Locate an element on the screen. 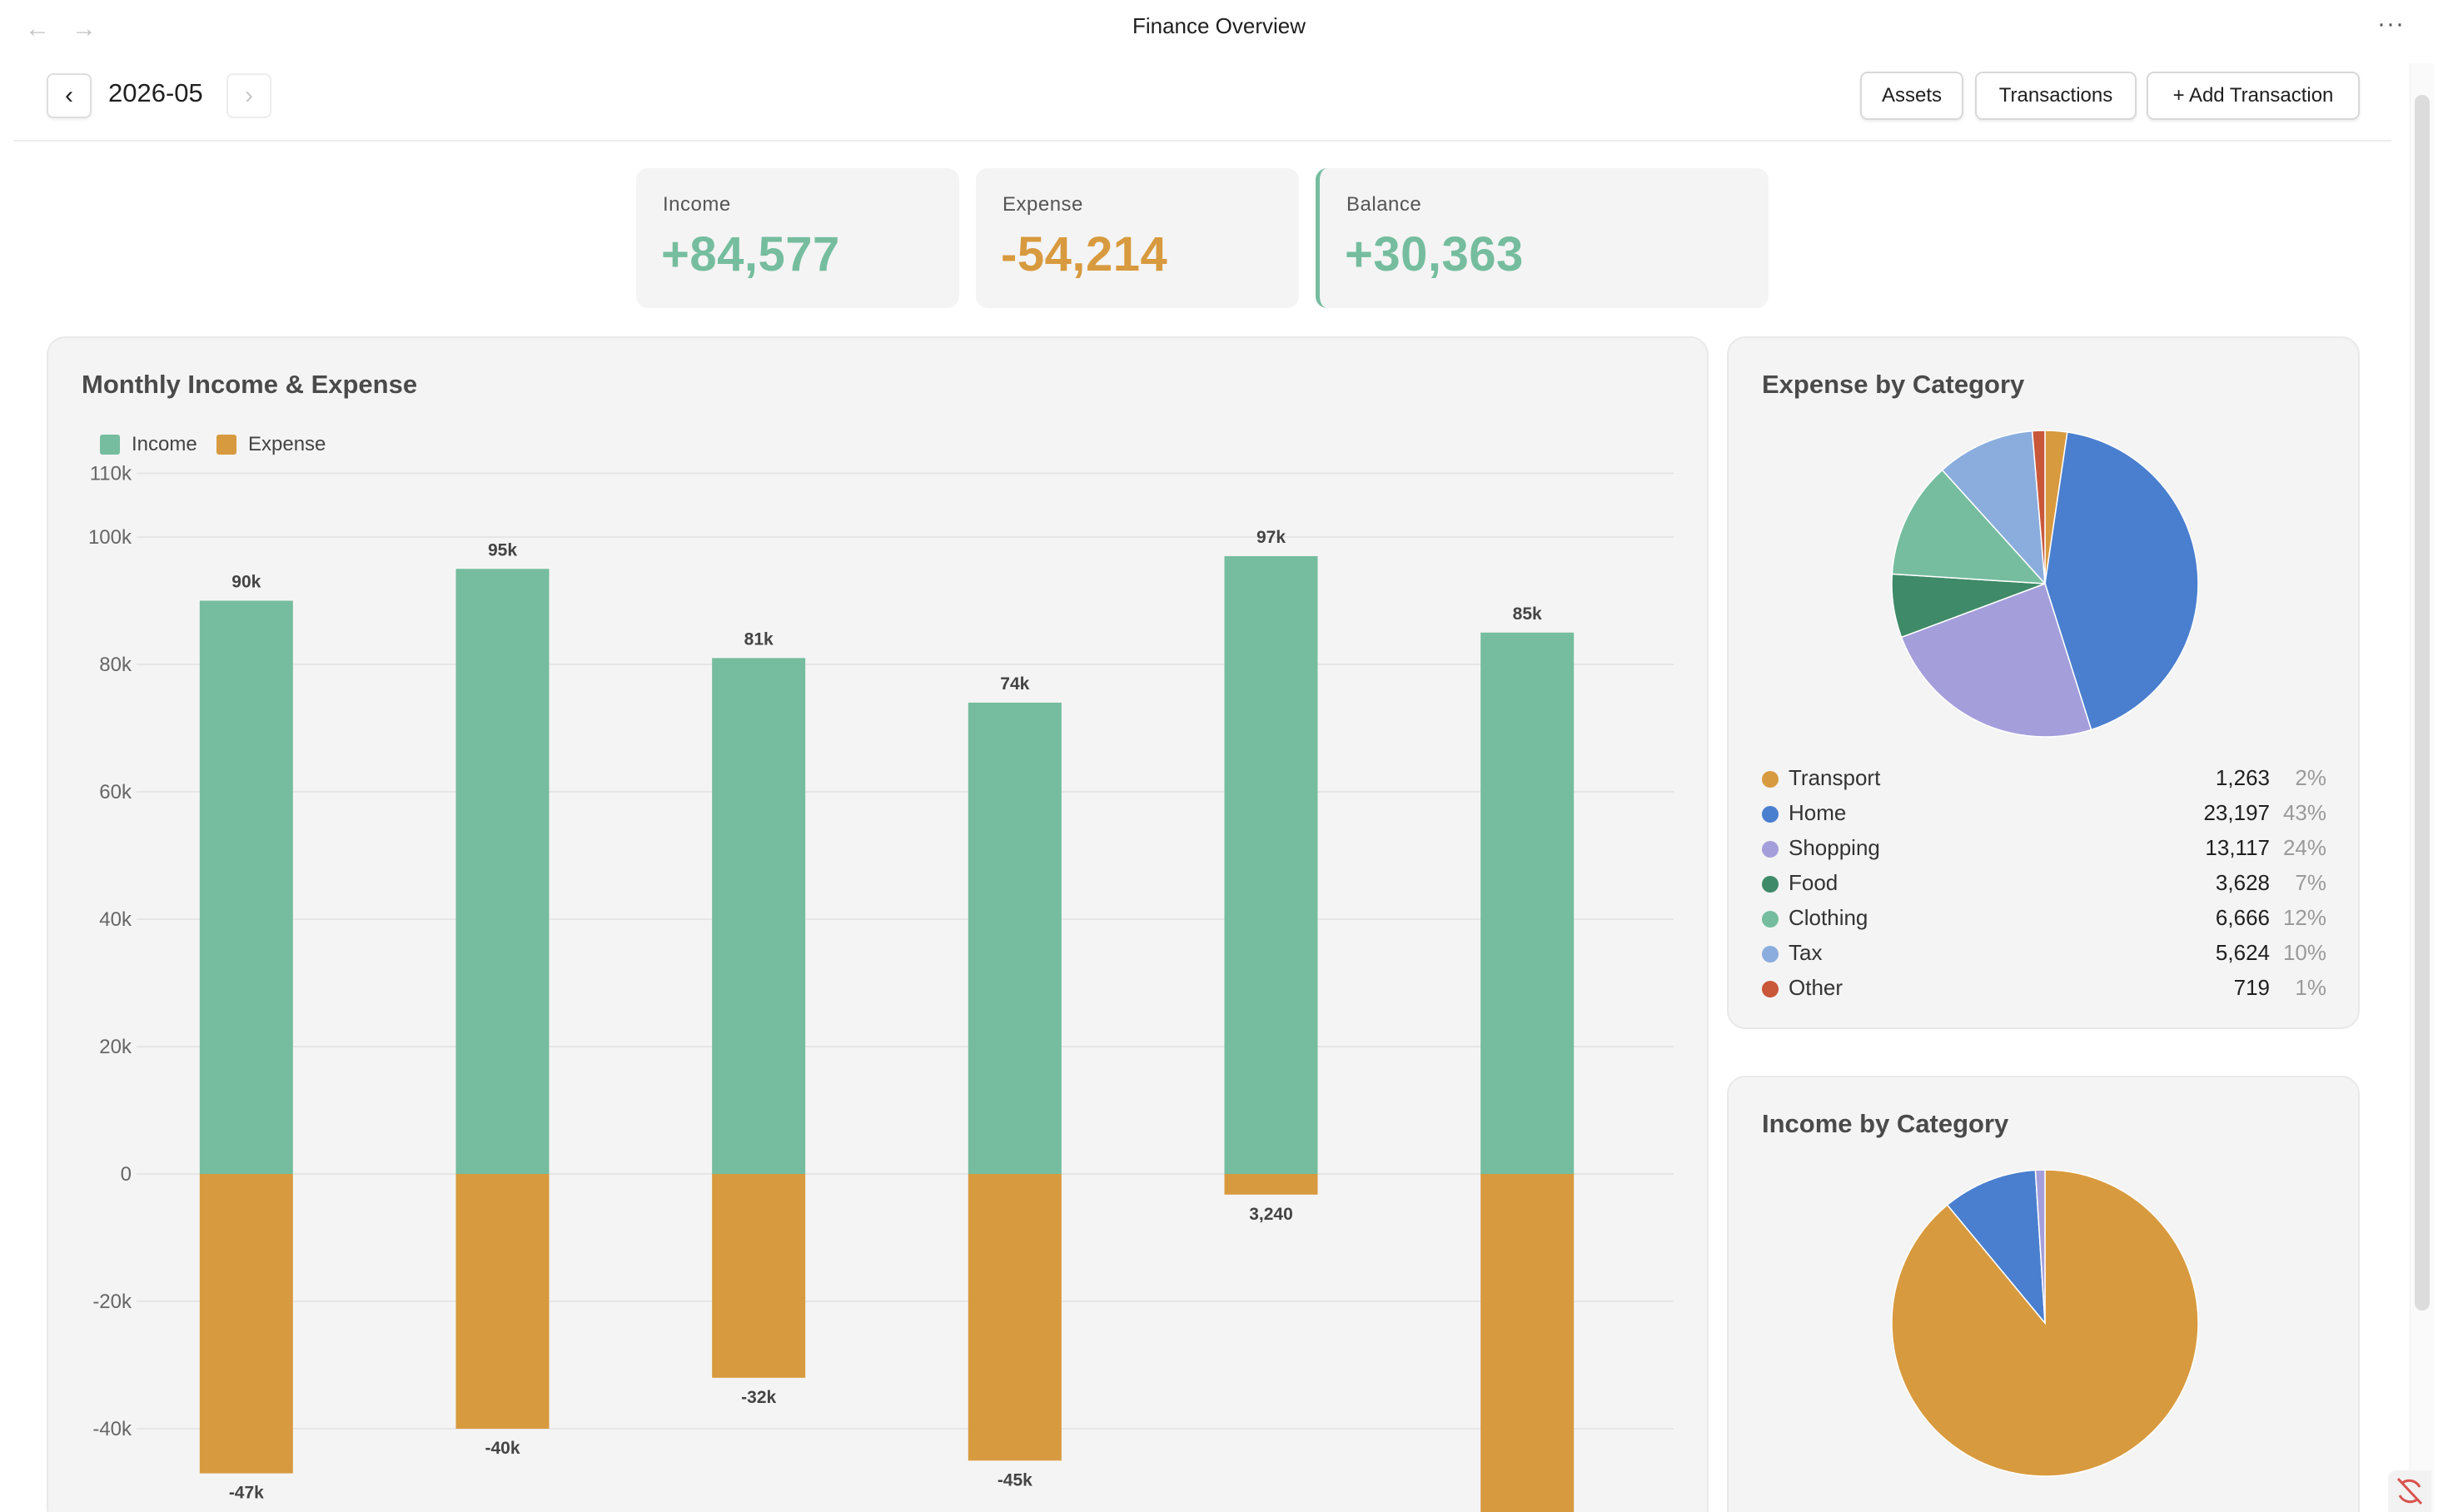 This screenshot has height=1512, width=2438. income-bar-label: 74k is located at coordinates (1014, 684).